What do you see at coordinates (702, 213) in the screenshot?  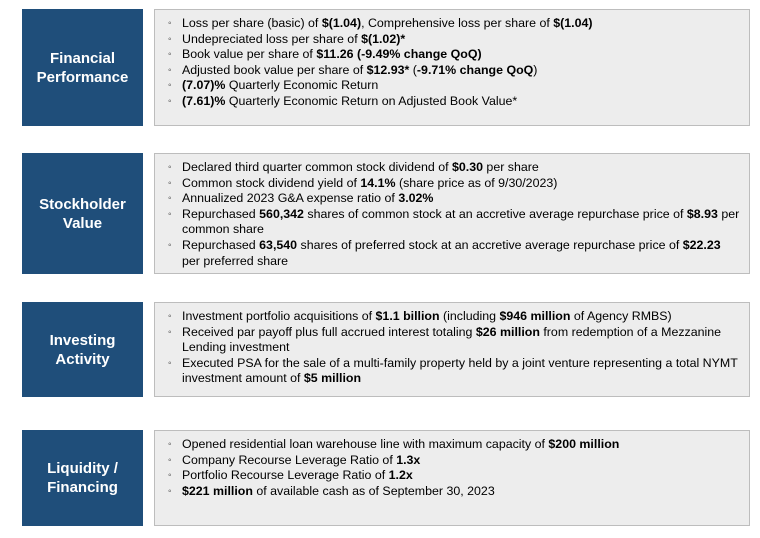 I see `bullet-text-bold: $8.93` at bounding box center [702, 213].